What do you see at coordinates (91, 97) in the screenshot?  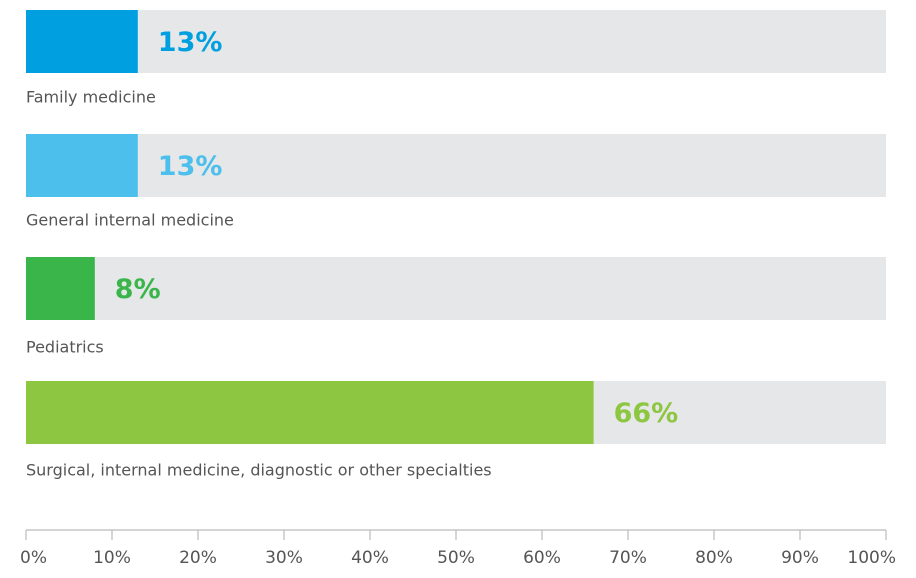 I see `category-label: Family medicine` at bounding box center [91, 97].